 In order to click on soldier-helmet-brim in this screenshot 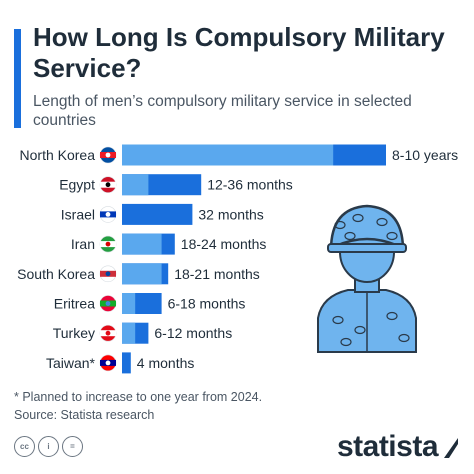, I will do `click(367, 248)`.